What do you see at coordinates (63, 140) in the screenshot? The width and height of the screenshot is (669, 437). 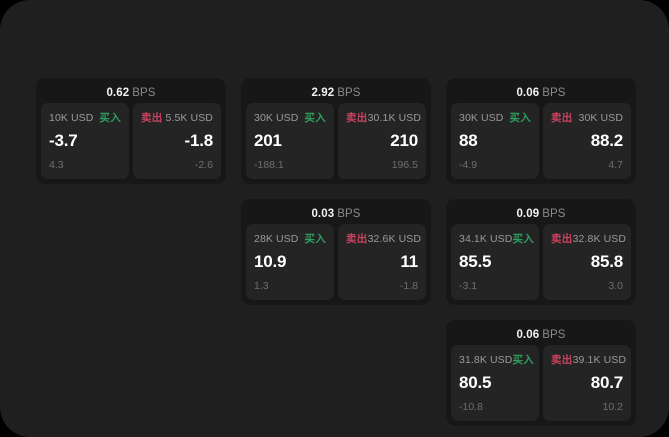 I see `buy-price: -3.7` at bounding box center [63, 140].